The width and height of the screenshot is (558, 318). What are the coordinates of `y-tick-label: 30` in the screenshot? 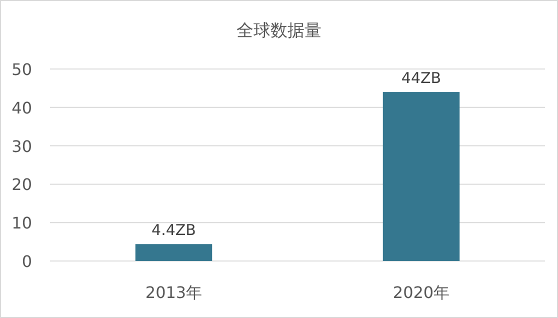 It's located at (22, 146).